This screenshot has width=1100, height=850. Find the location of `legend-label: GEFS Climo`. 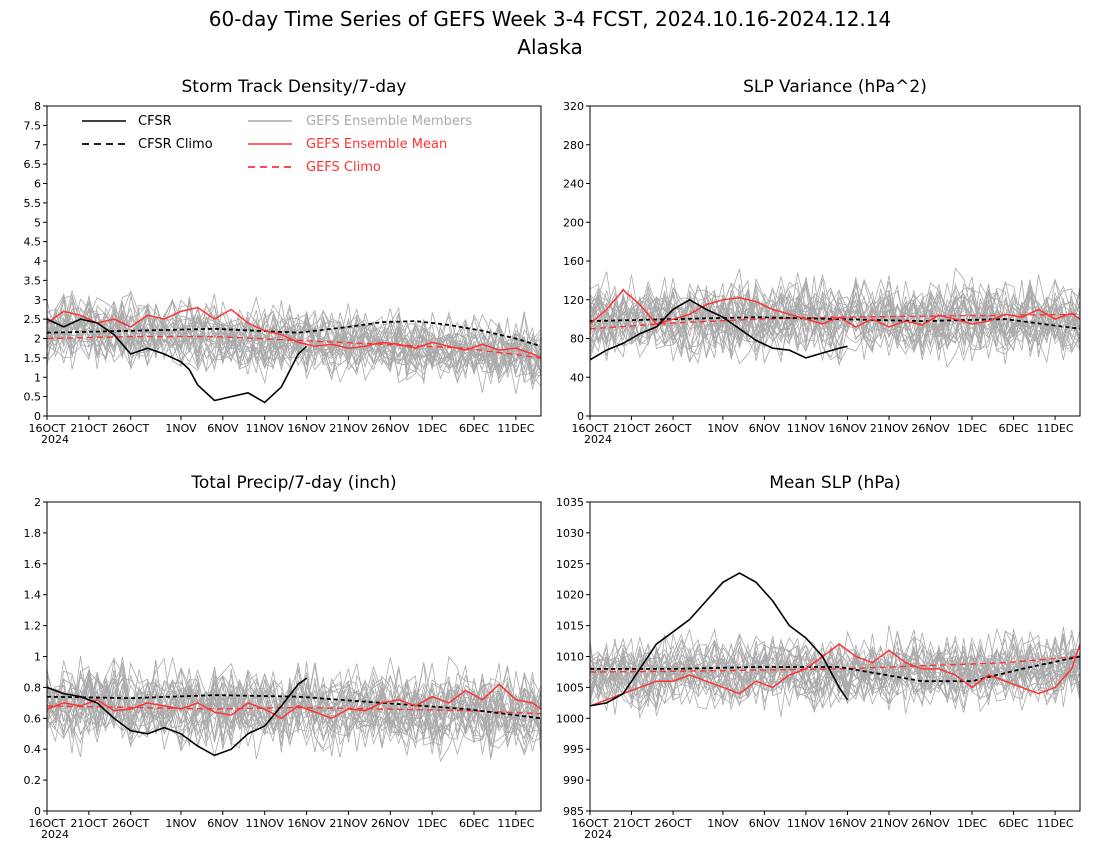

legend-label: GEFS Climo is located at coordinates (343, 167).